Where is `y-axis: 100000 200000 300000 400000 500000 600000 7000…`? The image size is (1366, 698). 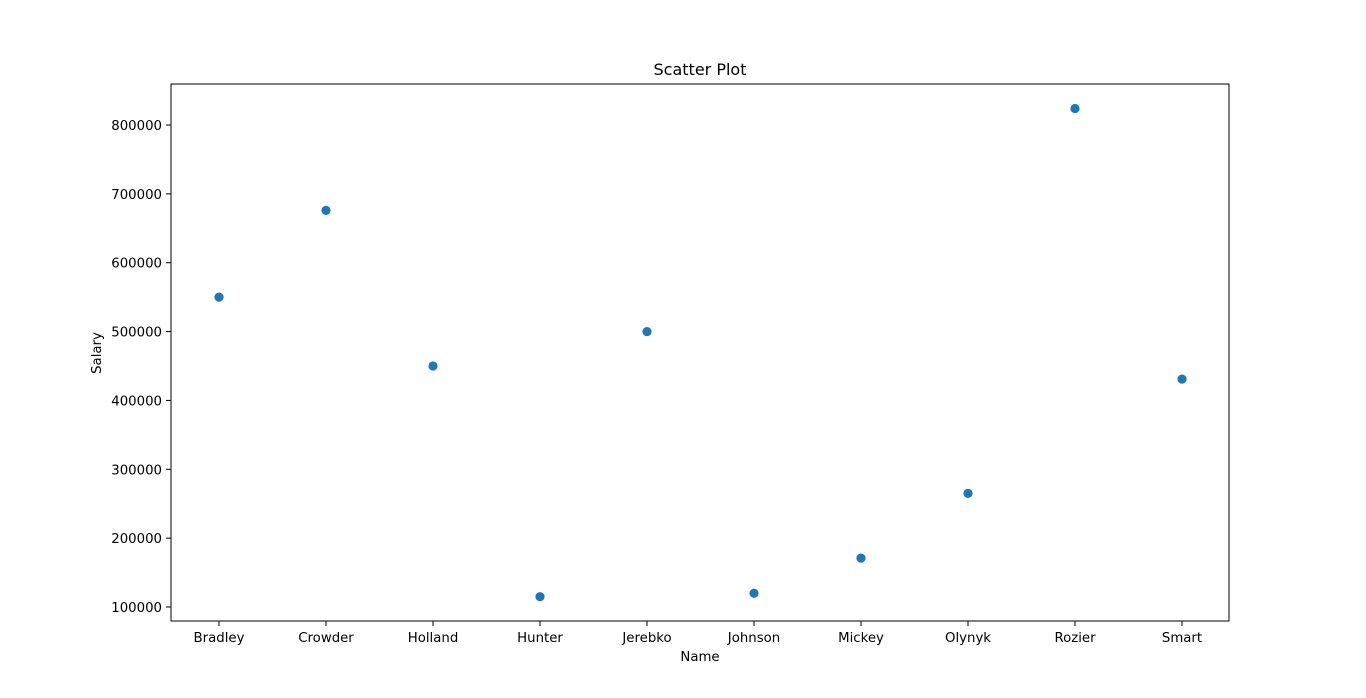 y-axis: 100000 200000 300000 400000 500000 600000 7000… is located at coordinates (141, 367).